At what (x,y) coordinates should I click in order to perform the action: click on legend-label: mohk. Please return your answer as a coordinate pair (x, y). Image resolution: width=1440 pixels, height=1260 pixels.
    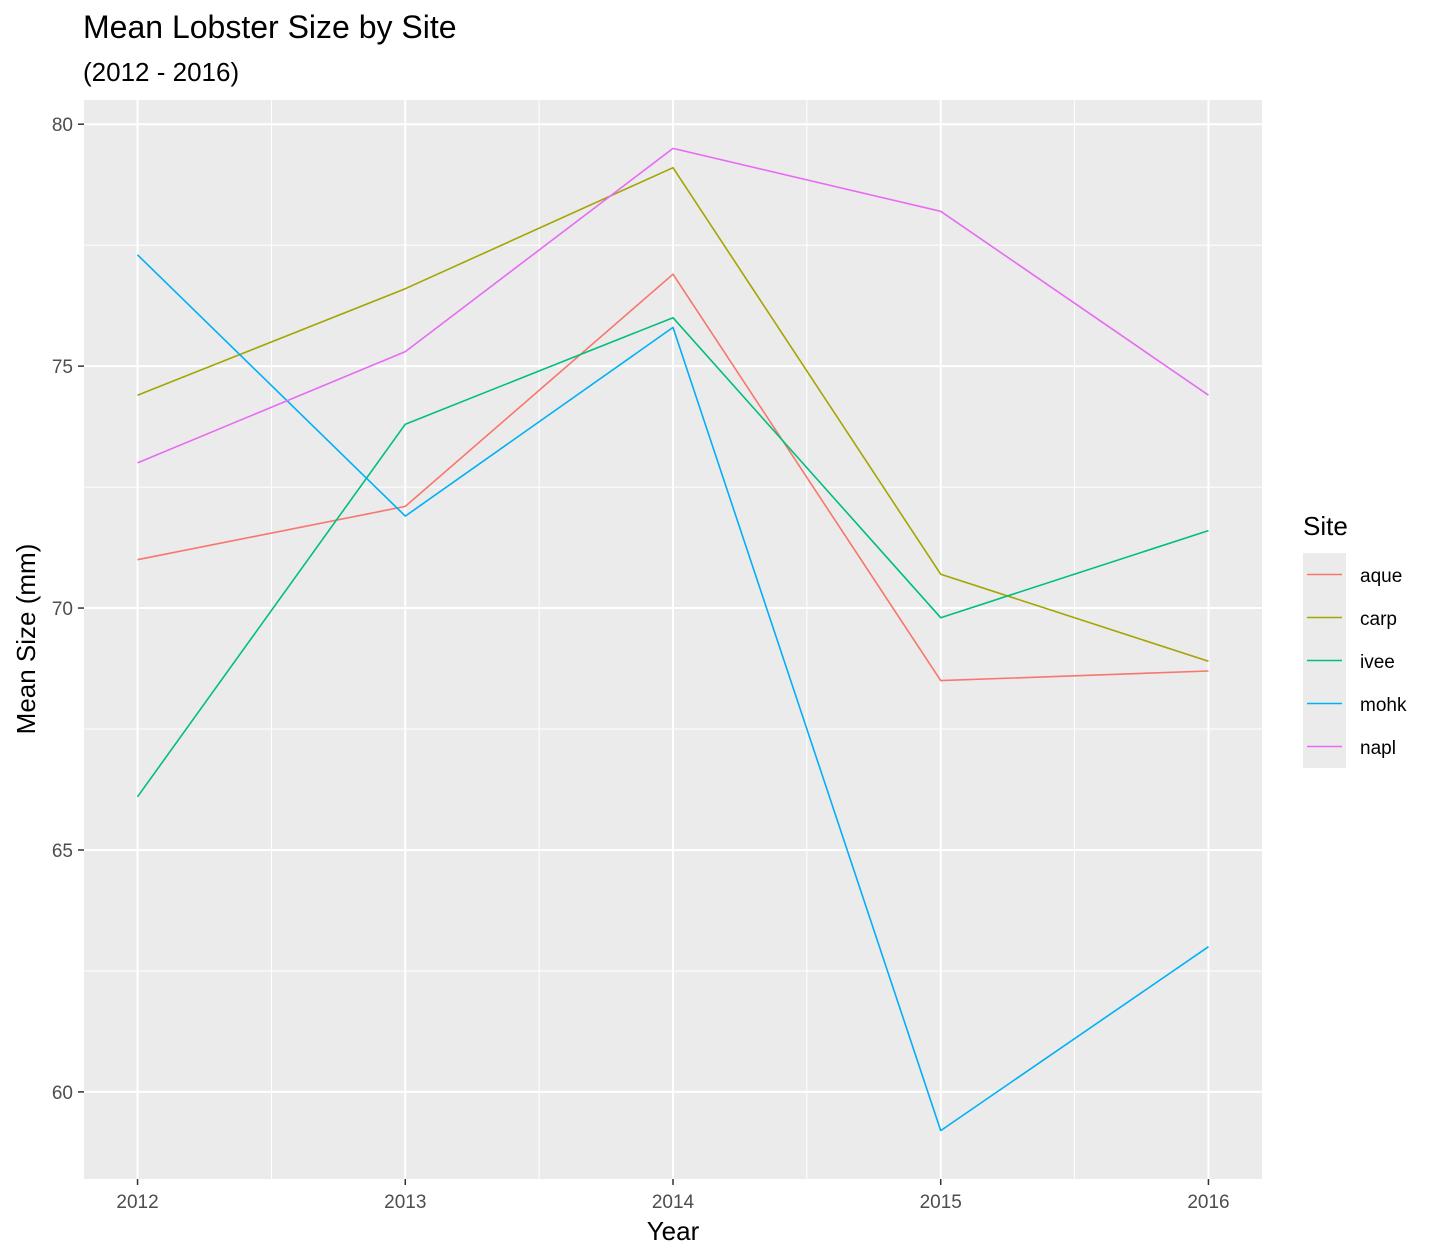
    Looking at the image, I should click on (1383, 705).